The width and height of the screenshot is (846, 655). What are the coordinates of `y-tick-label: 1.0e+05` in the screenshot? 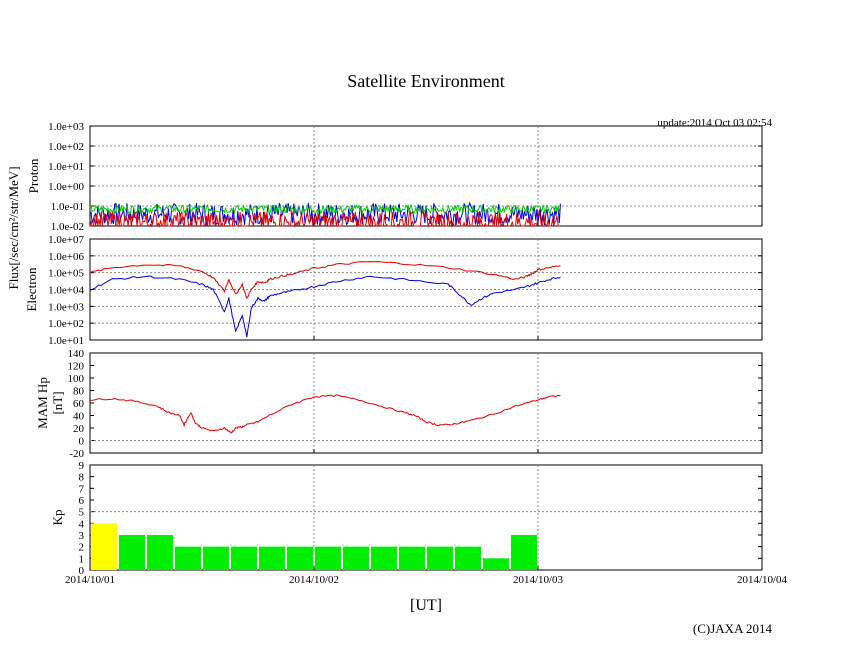 It's located at (66, 274).